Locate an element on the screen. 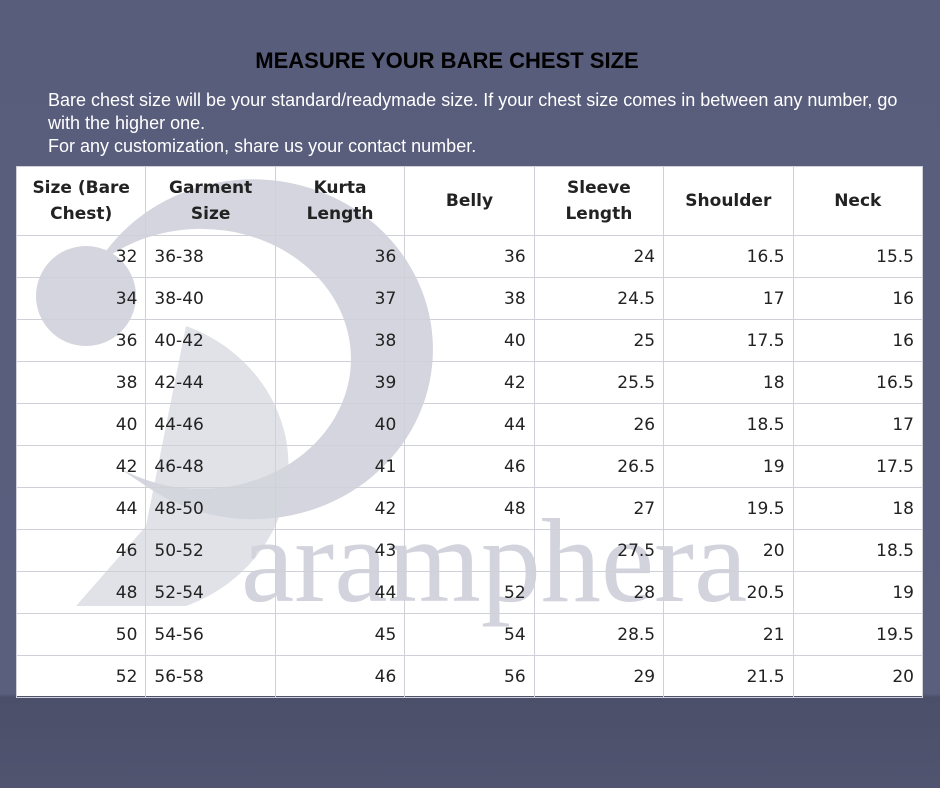 This screenshot has width=940, height=788. table-row: 36 40-42 38 40 25 17.5 16 is located at coordinates (469, 340).